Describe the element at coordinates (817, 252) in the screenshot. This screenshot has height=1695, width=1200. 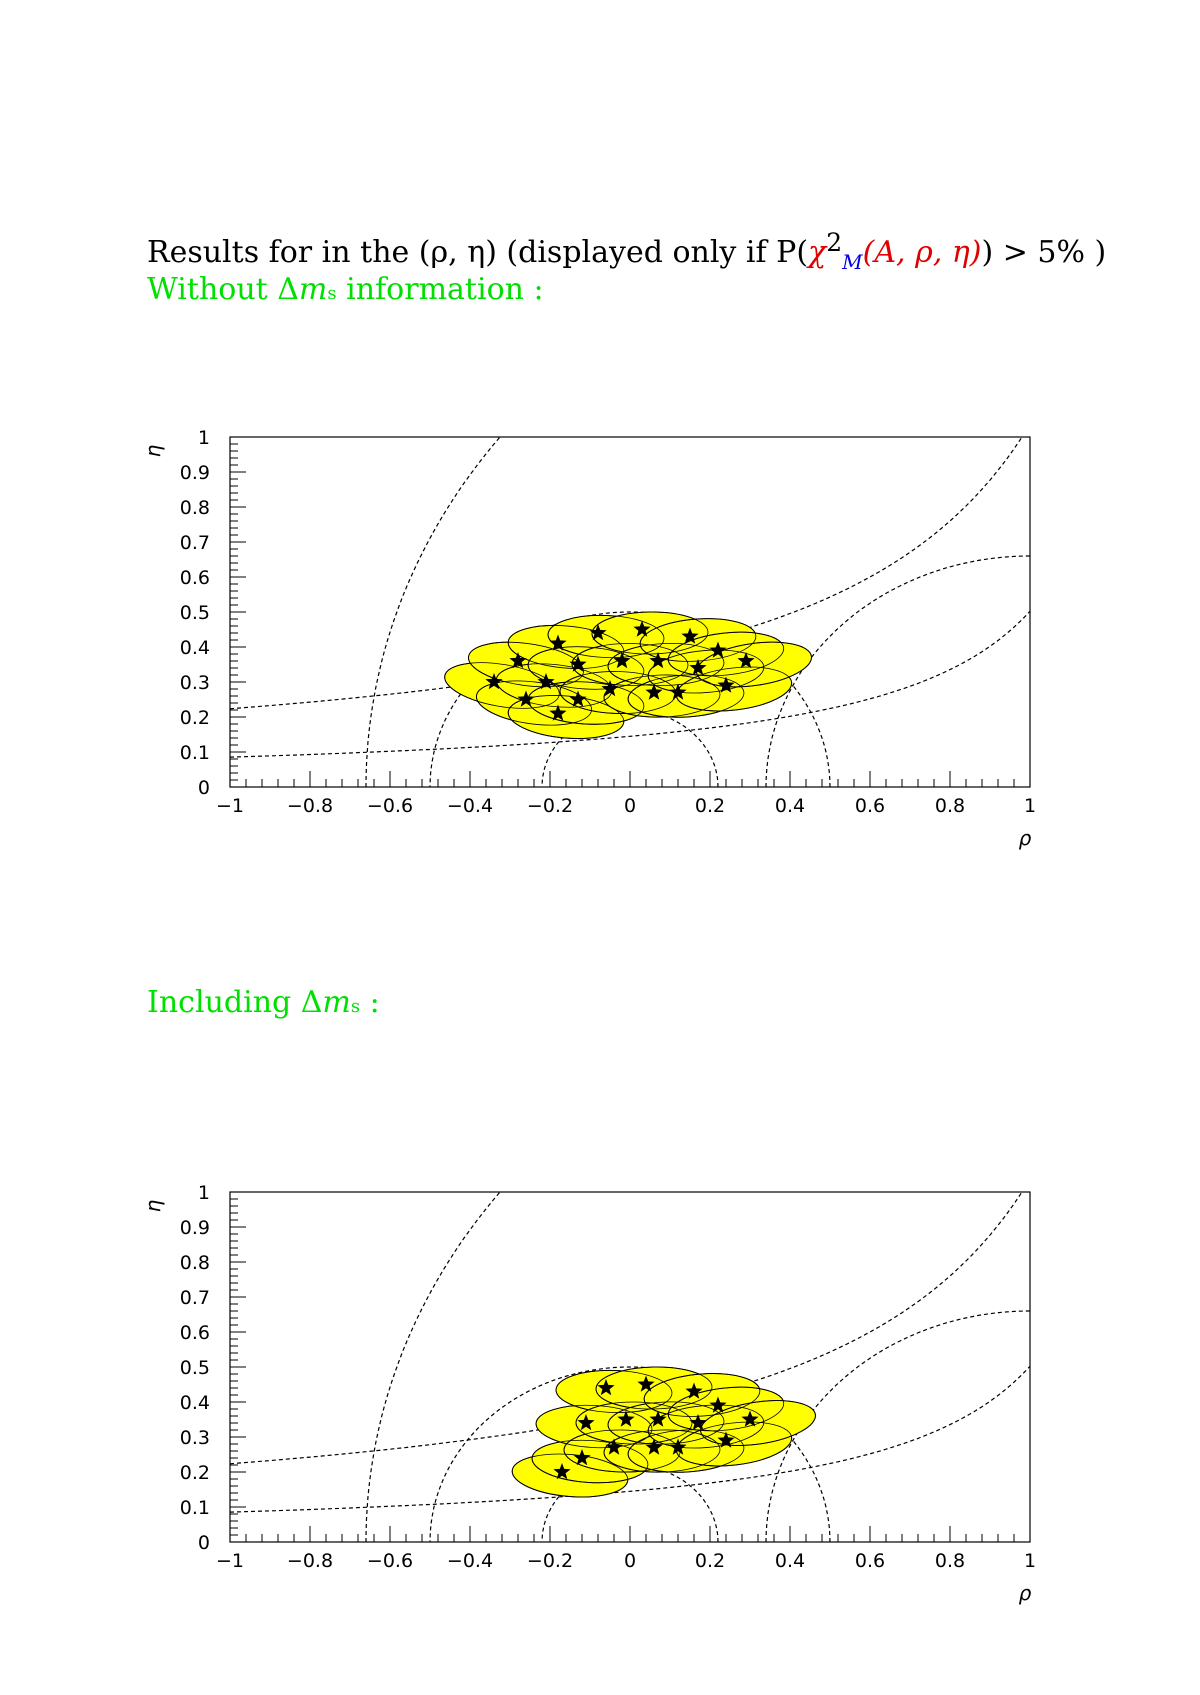
I see `title-chi: χ` at that location.